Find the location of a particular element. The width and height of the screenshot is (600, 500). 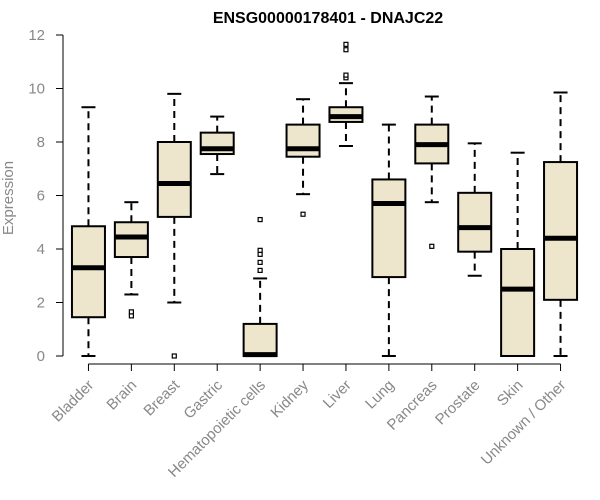

x-tick-label: Liver is located at coordinates (337, 394).